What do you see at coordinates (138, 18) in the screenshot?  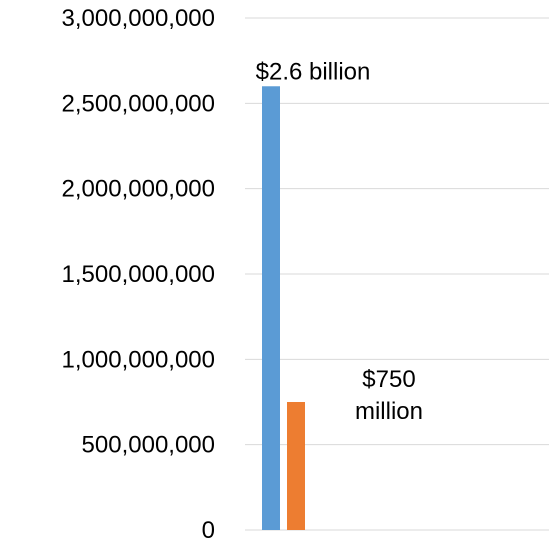 I see `y-tick-label: 3,000,000,000` at bounding box center [138, 18].